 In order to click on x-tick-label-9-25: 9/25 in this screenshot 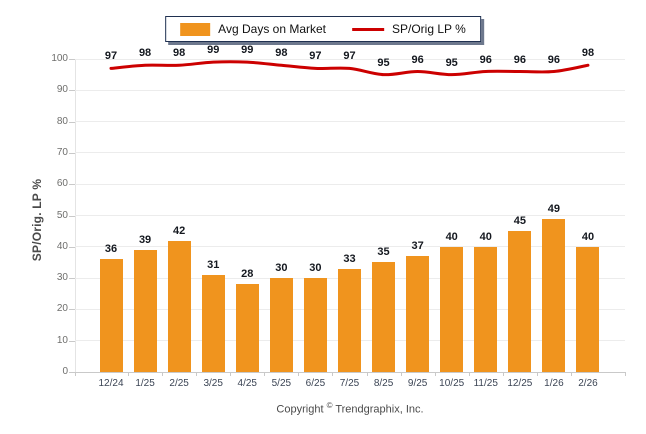, I will do `click(417, 383)`.